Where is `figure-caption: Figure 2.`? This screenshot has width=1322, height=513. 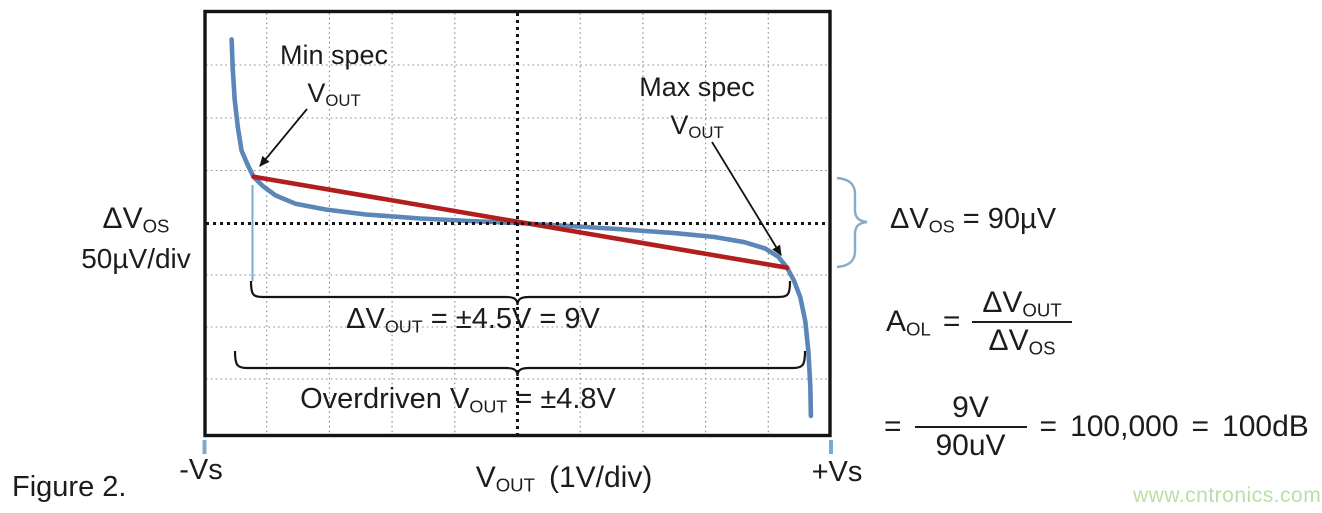
figure-caption: Figure 2. is located at coordinates (69, 487).